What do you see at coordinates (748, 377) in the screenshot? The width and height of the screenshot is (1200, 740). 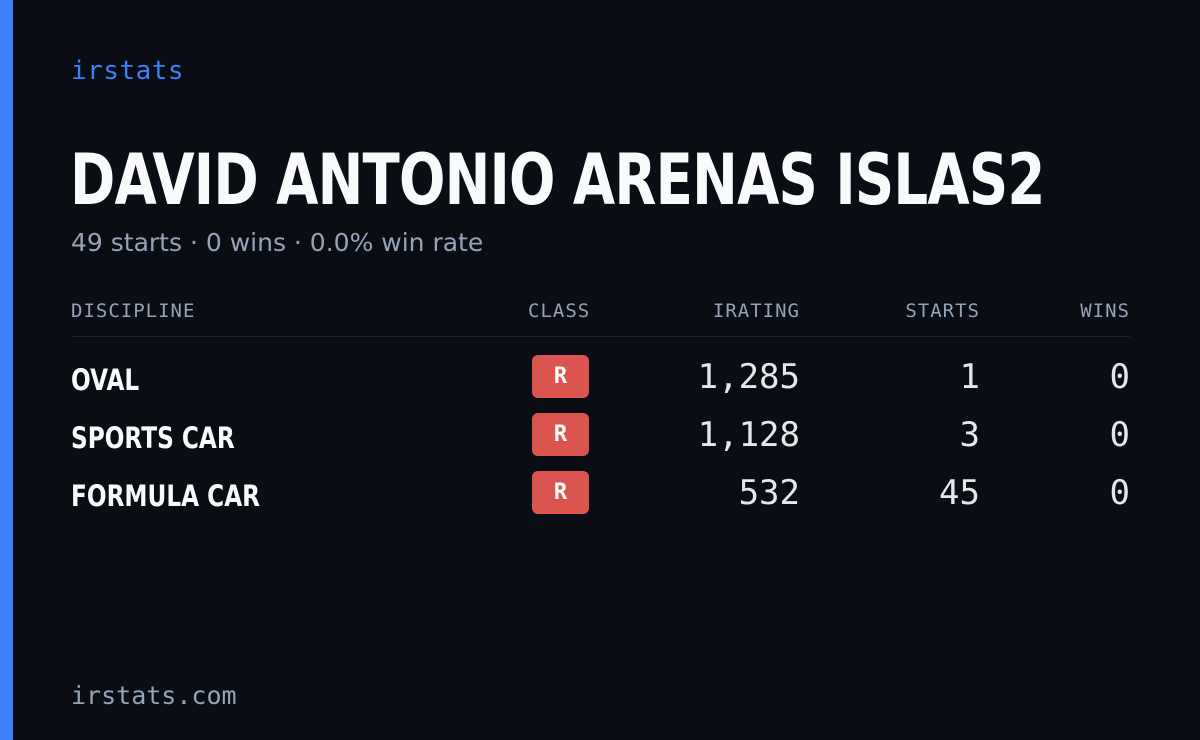 I see `irating-value: 1,285` at bounding box center [748, 377].